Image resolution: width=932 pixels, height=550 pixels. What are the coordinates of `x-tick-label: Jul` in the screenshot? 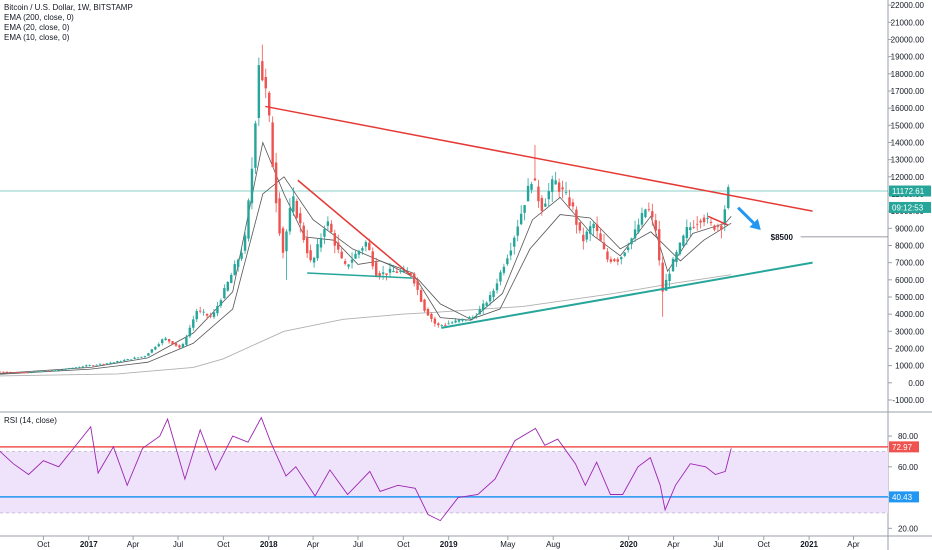 It's located at (358, 544).